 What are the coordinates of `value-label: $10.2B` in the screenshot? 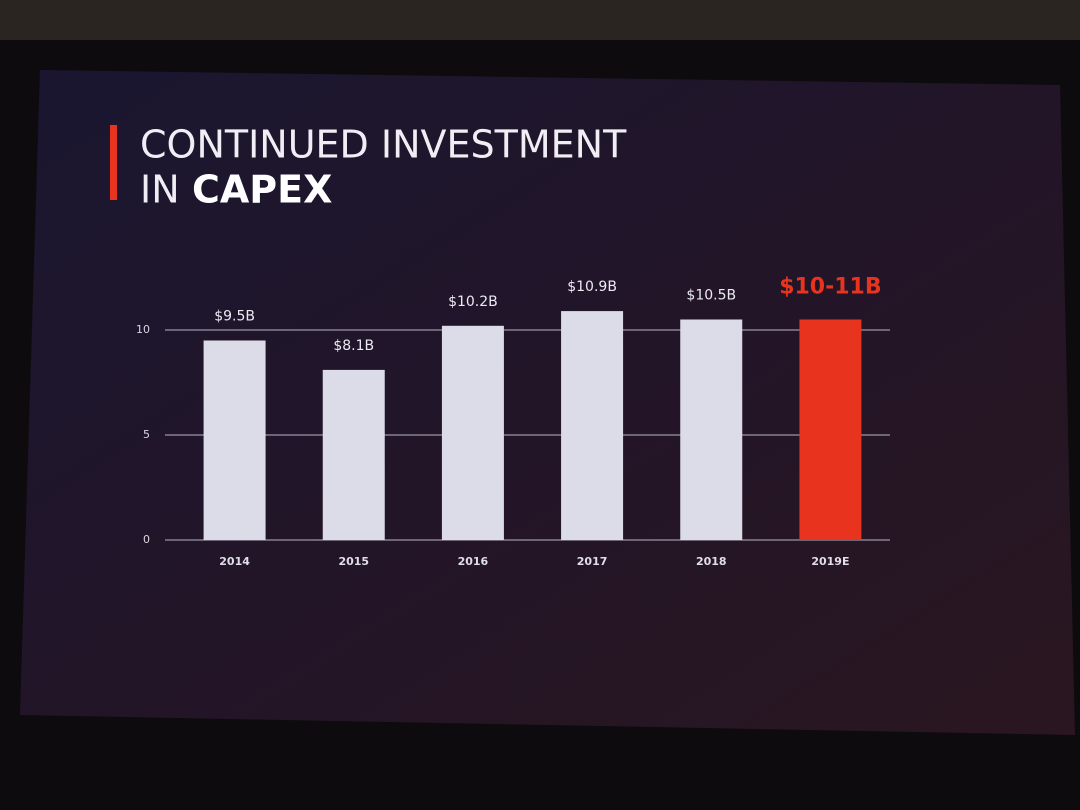 It's located at (473, 302).